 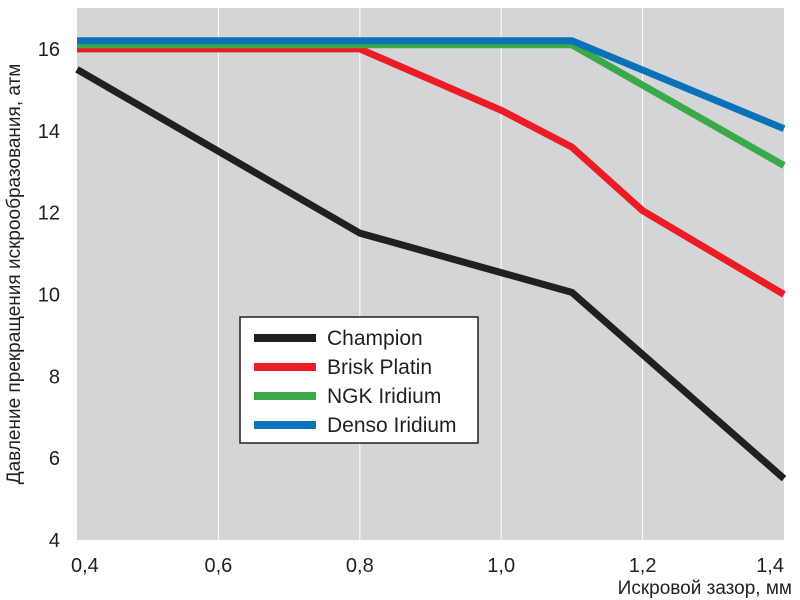 What do you see at coordinates (85, 566) in the screenshot?
I see `x-tick-label: 0,4` at bounding box center [85, 566].